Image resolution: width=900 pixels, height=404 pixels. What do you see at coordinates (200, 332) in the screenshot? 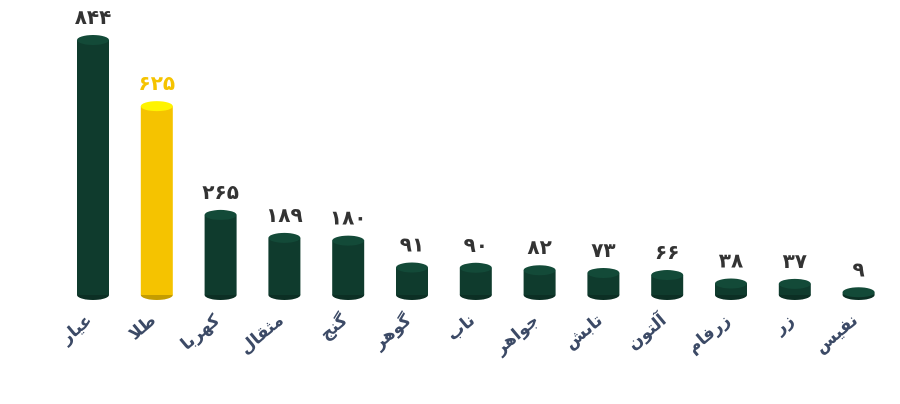
I see `category-label: کهربا` at bounding box center [200, 332].